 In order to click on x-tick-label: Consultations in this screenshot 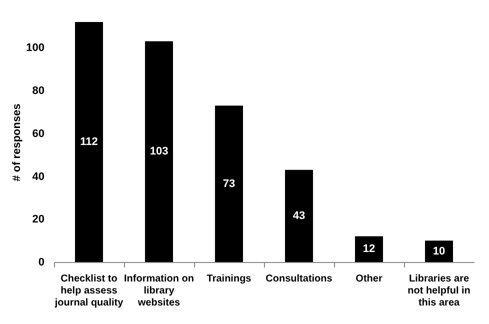, I will do `click(299, 279)`.